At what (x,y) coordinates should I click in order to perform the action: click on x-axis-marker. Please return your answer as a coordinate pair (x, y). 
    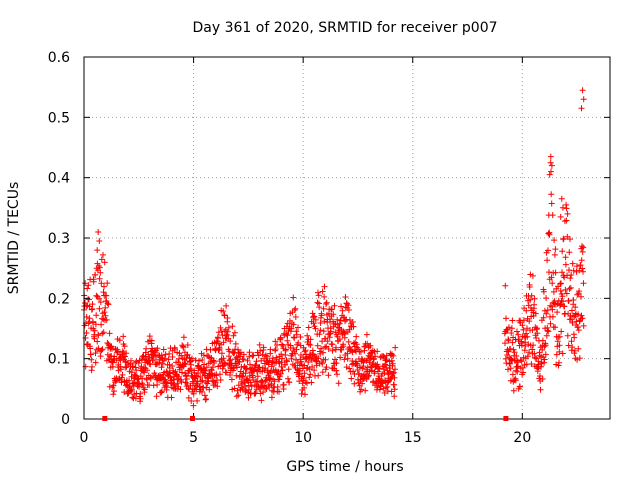
    Looking at the image, I should click on (105, 418).